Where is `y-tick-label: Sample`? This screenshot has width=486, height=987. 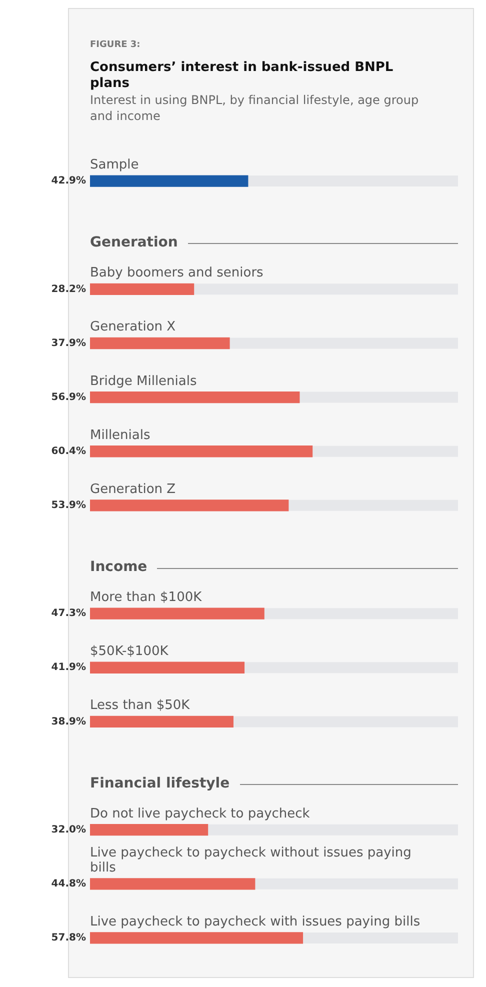
y-tick-label: Sample is located at coordinates (114, 165).